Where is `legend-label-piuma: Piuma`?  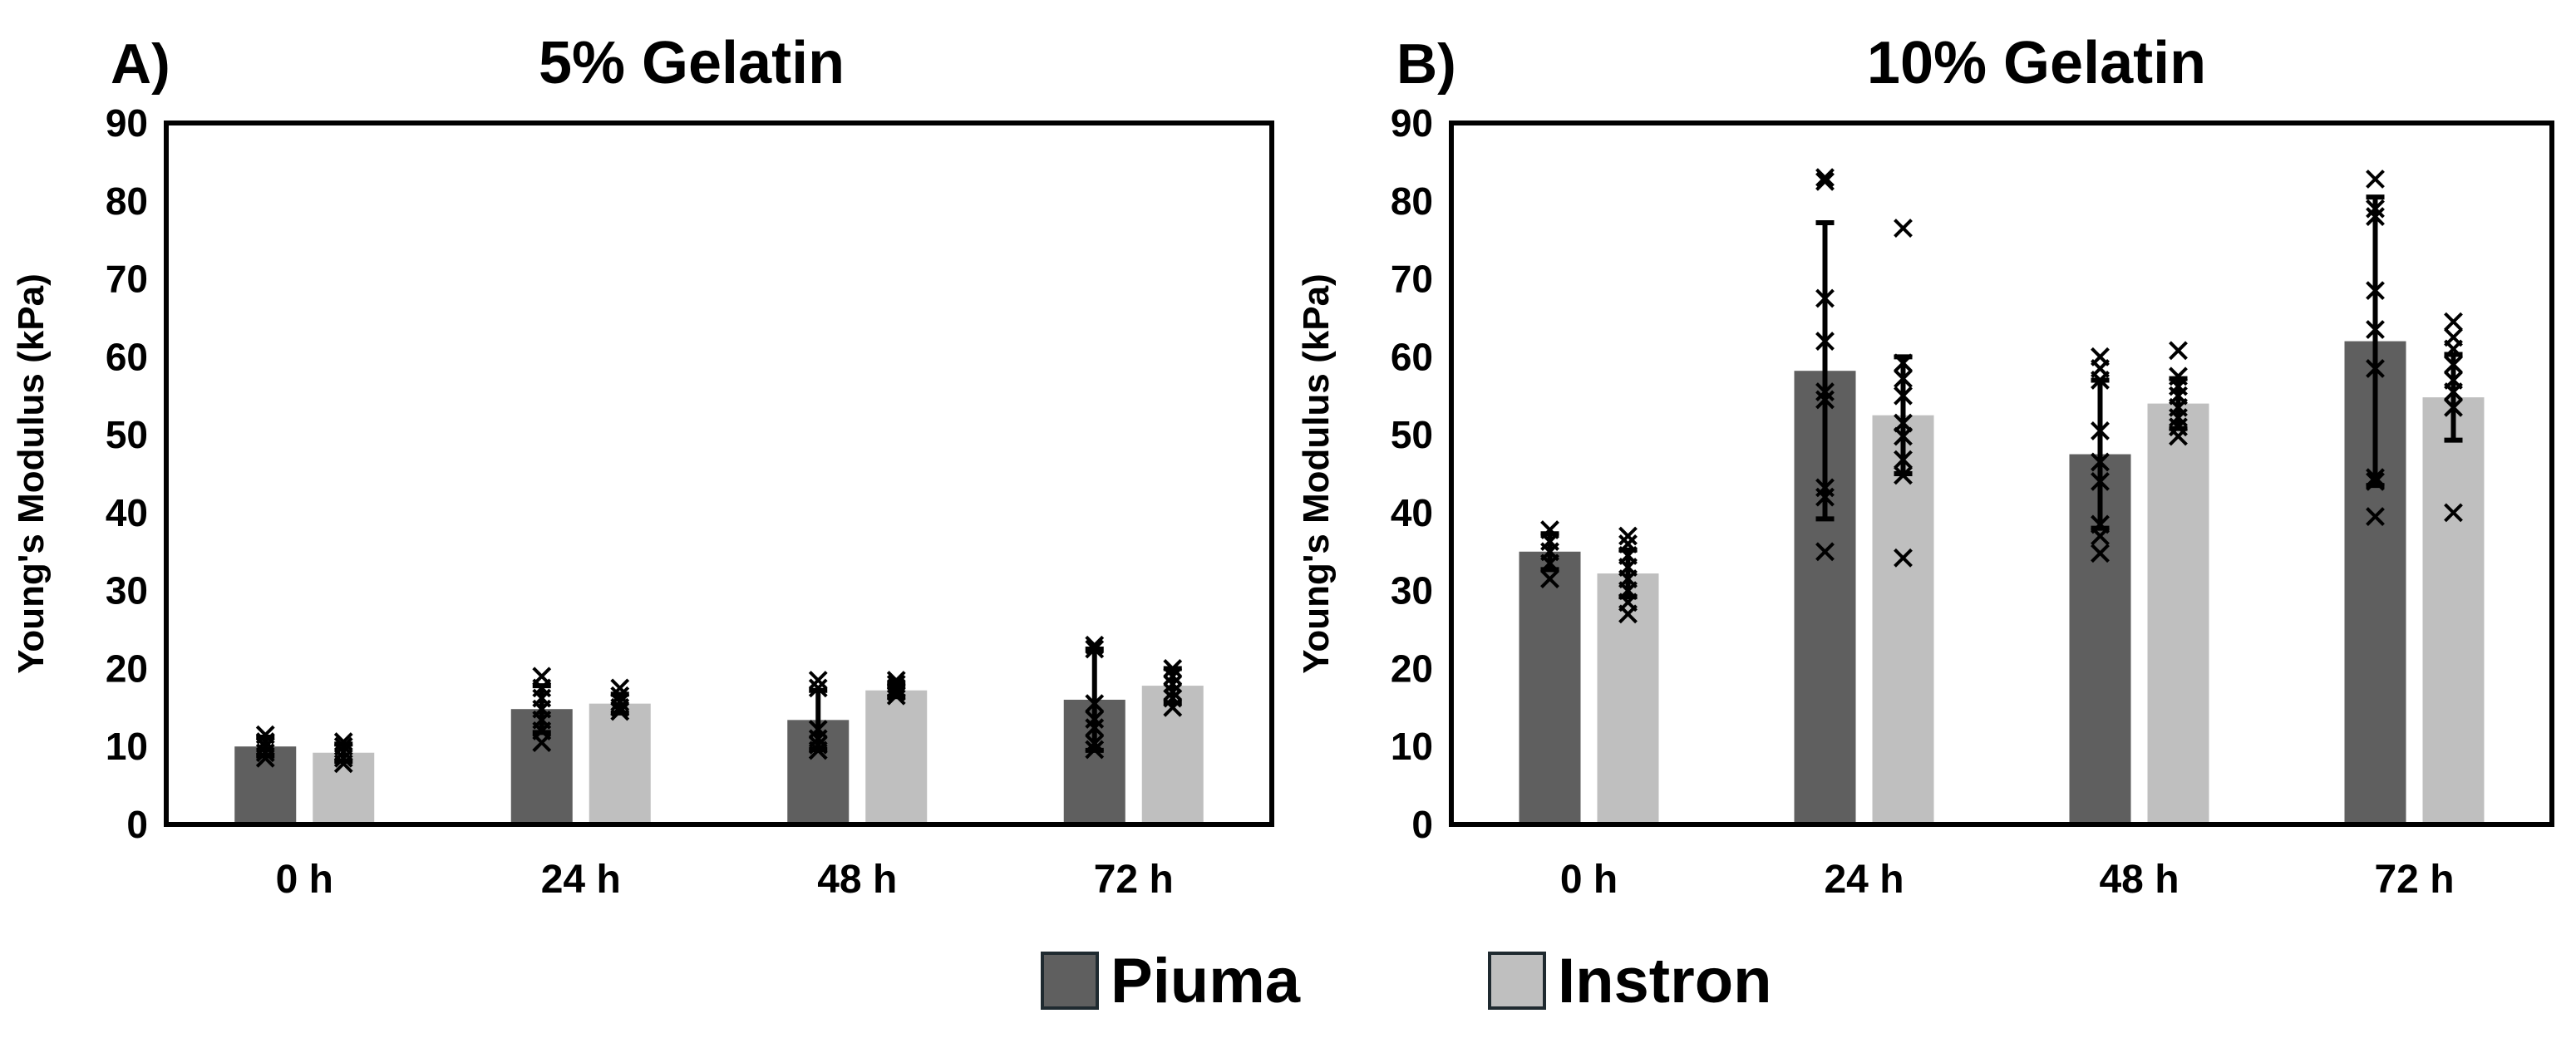 legend-label-piuma: Piuma is located at coordinates (1206, 980).